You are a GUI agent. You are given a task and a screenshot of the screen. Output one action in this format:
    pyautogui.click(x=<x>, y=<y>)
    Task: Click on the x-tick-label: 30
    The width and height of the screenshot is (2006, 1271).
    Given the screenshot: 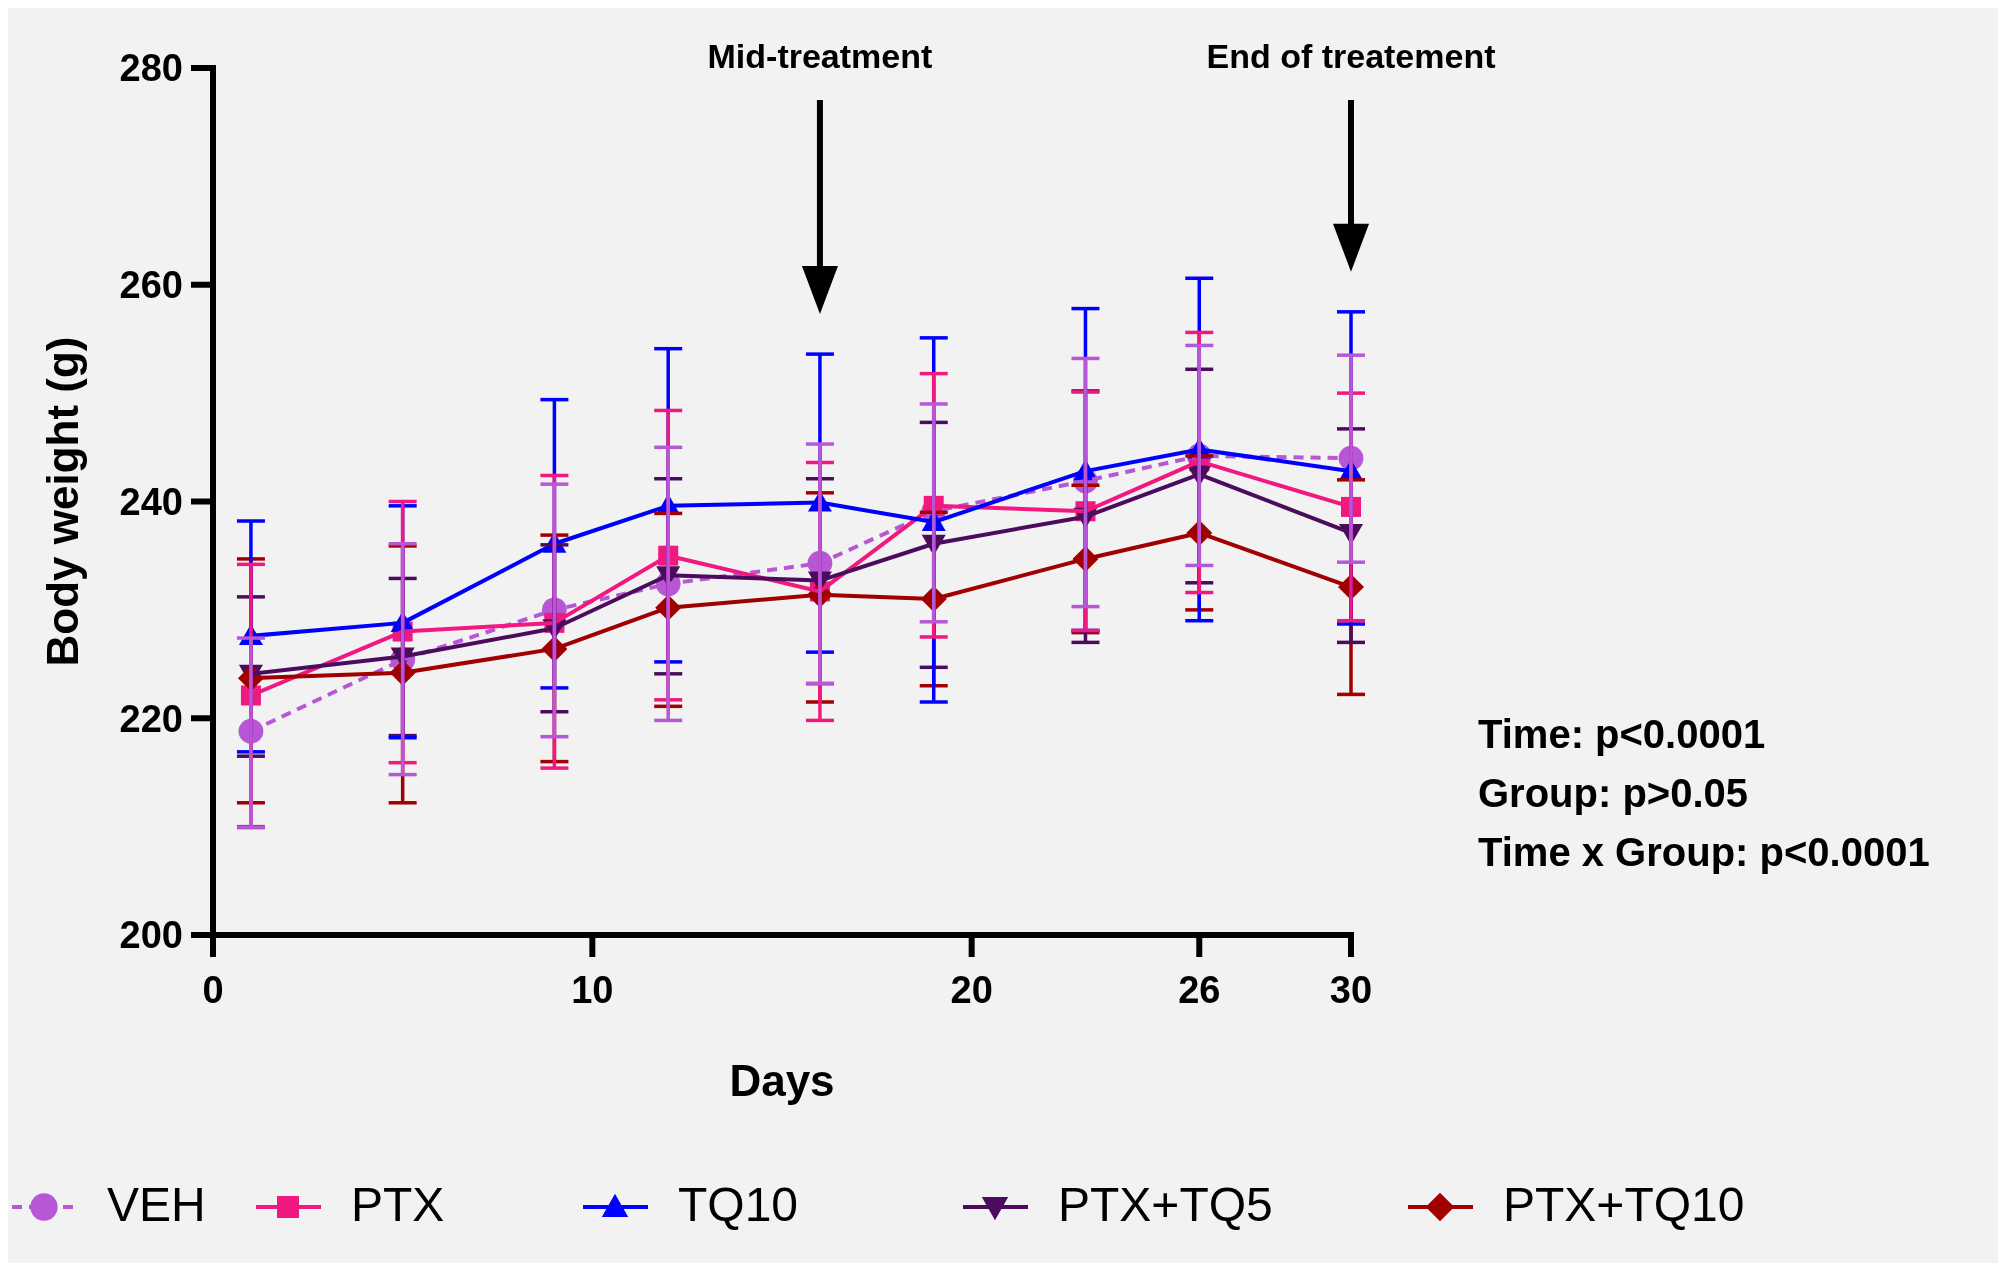 What is the action you would take?
    pyautogui.click(x=1351, y=990)
    